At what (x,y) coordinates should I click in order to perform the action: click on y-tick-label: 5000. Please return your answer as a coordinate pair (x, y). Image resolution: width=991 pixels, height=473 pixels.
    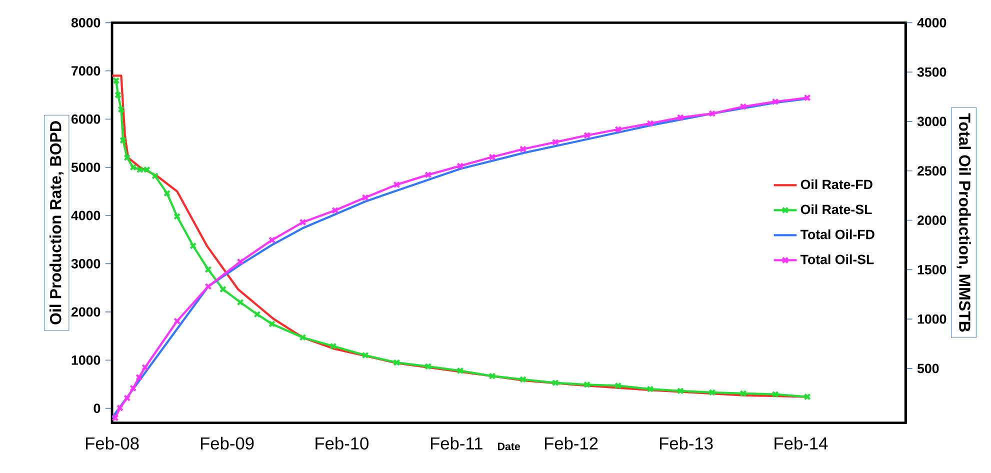
    Looking at the image, I should click on (85, 167).